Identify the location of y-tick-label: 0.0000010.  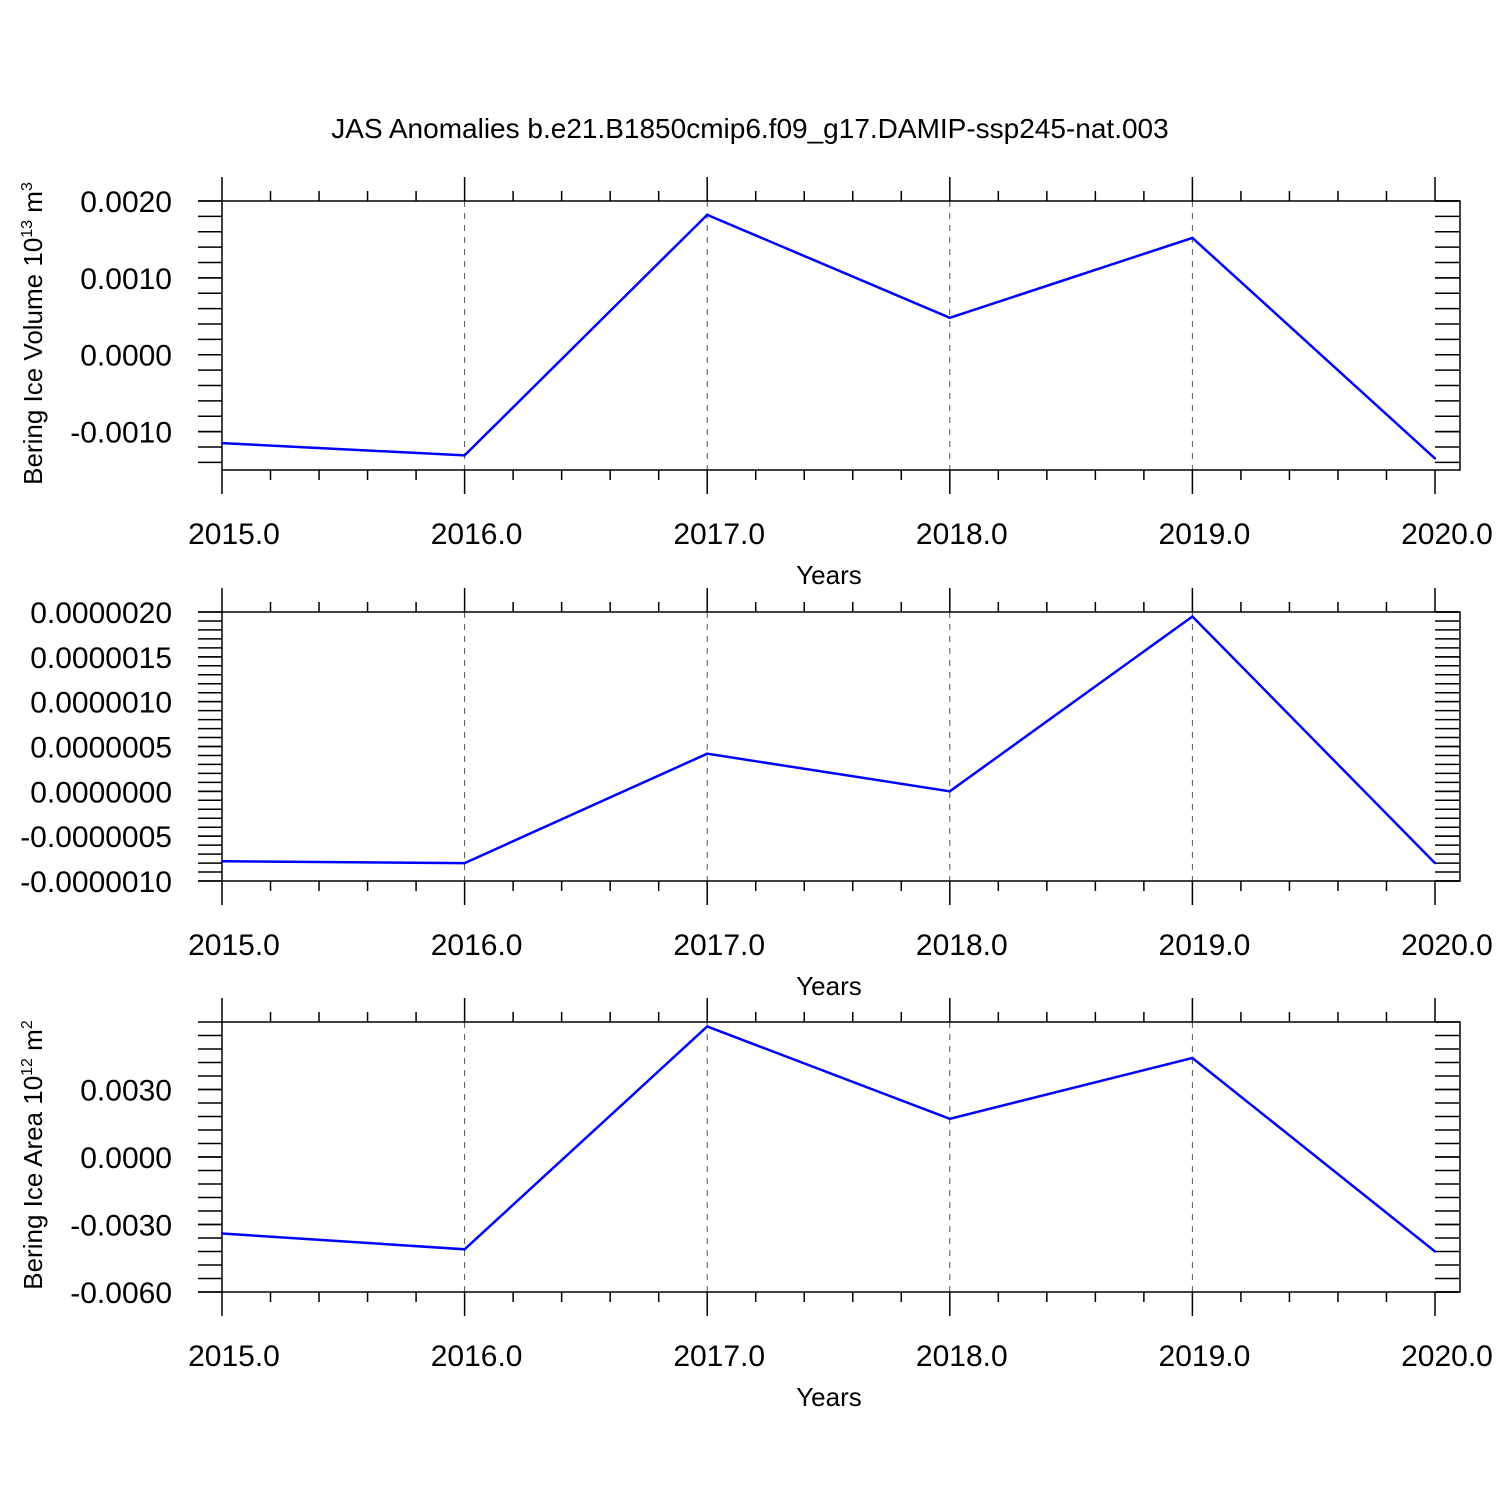
(101, 703).